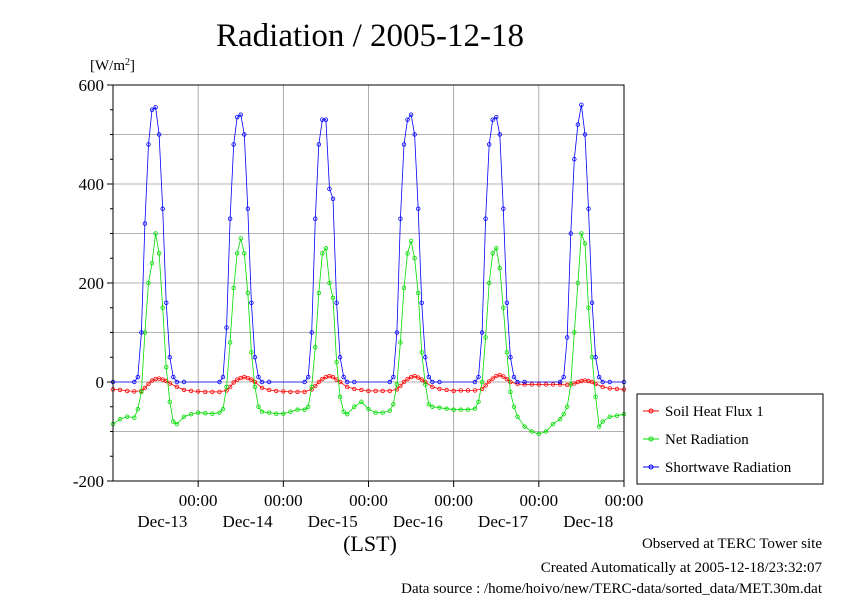 The height and width of the screenshot is (598, 842). Describe the element at coordinates (248, 521) in the screenshot. I see `x-tick-date-label: Dec-14` at that location.